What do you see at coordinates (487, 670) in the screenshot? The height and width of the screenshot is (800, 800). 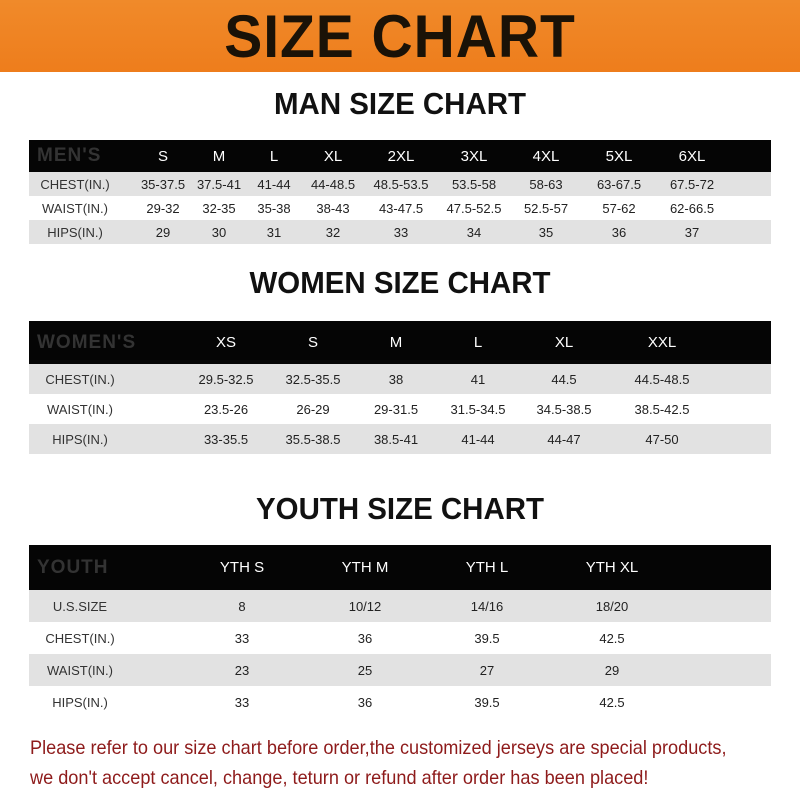 I see `measurement-cell: 27` at bounding box center [487, 670].